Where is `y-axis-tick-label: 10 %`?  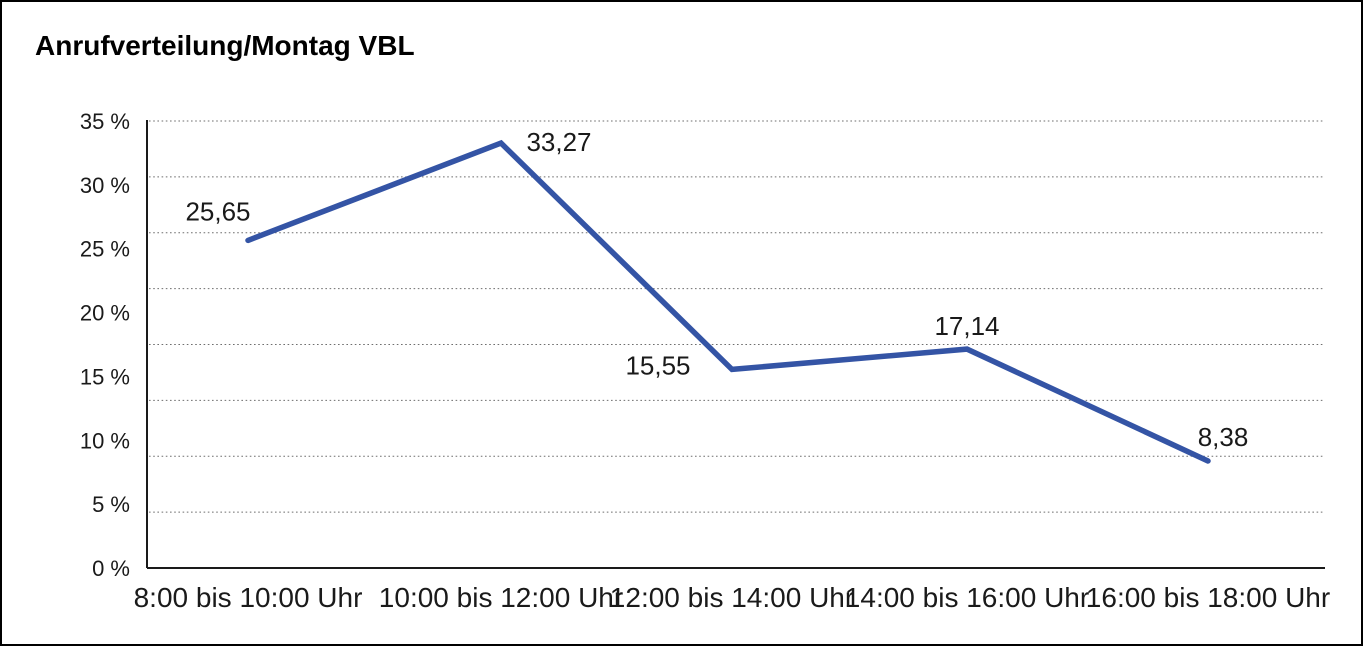
y-axis-tick-label: 10 % is located at coordinates (105, 440).